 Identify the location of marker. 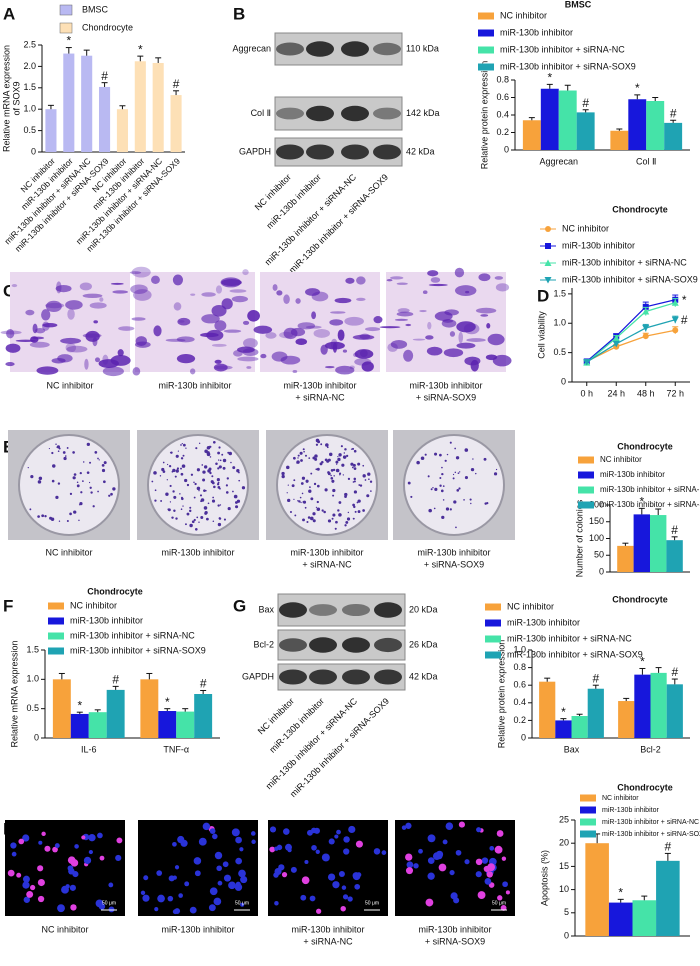
(675, 330).